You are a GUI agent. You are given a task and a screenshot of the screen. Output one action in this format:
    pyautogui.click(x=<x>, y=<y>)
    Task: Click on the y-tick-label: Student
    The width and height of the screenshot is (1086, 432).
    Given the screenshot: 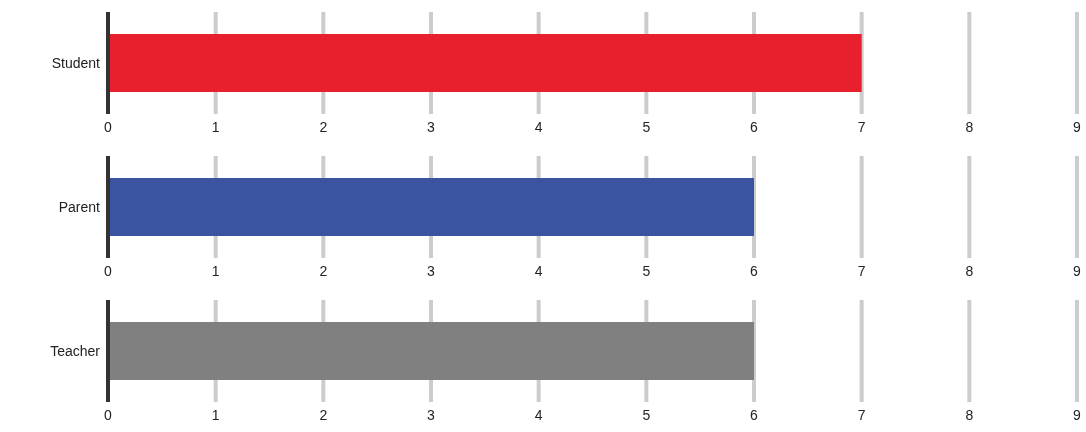 What is the action you would take?
    pyautogui.click(x=76, y=62)
    